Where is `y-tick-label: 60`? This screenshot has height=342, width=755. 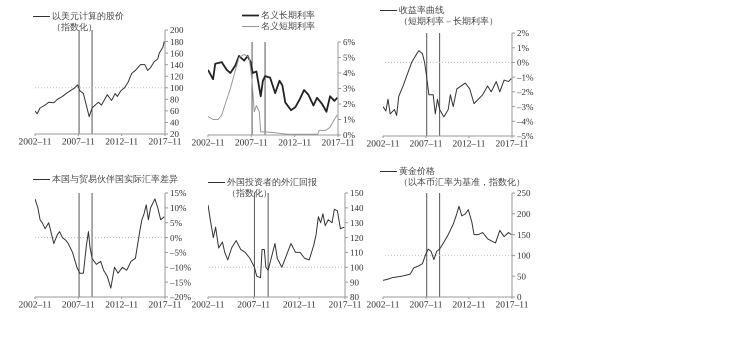
y-tick-label: 60 is located at coordinates (175, 111).